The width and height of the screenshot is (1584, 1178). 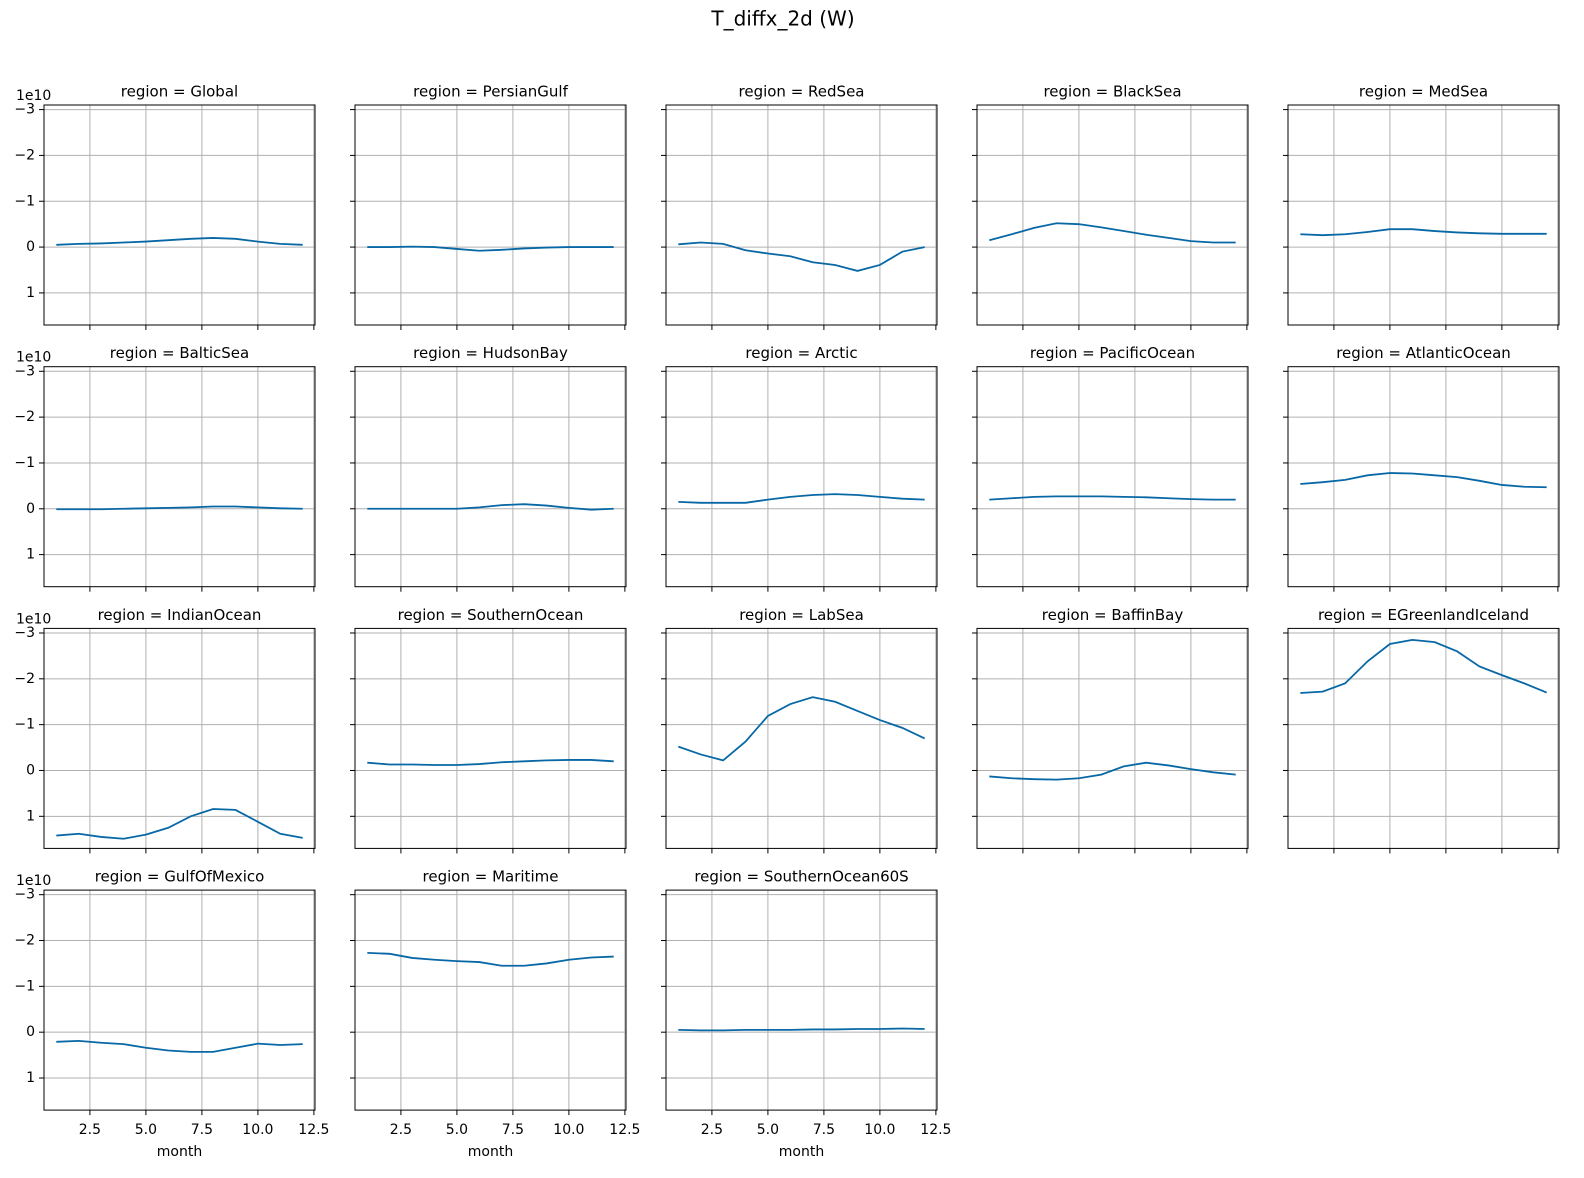 I want to click on panel-title: region = SouthernOcean60S, so click(x=801, y=877).